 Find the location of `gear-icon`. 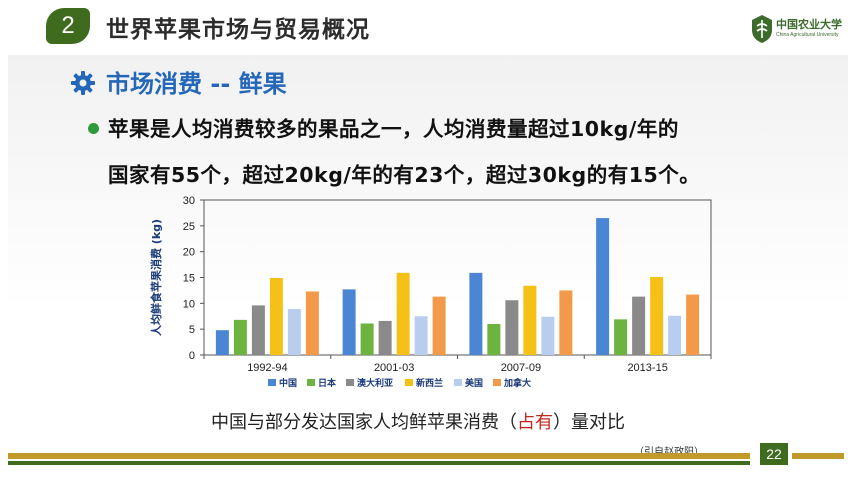

gear-icon is located at coordinates (83, 83).